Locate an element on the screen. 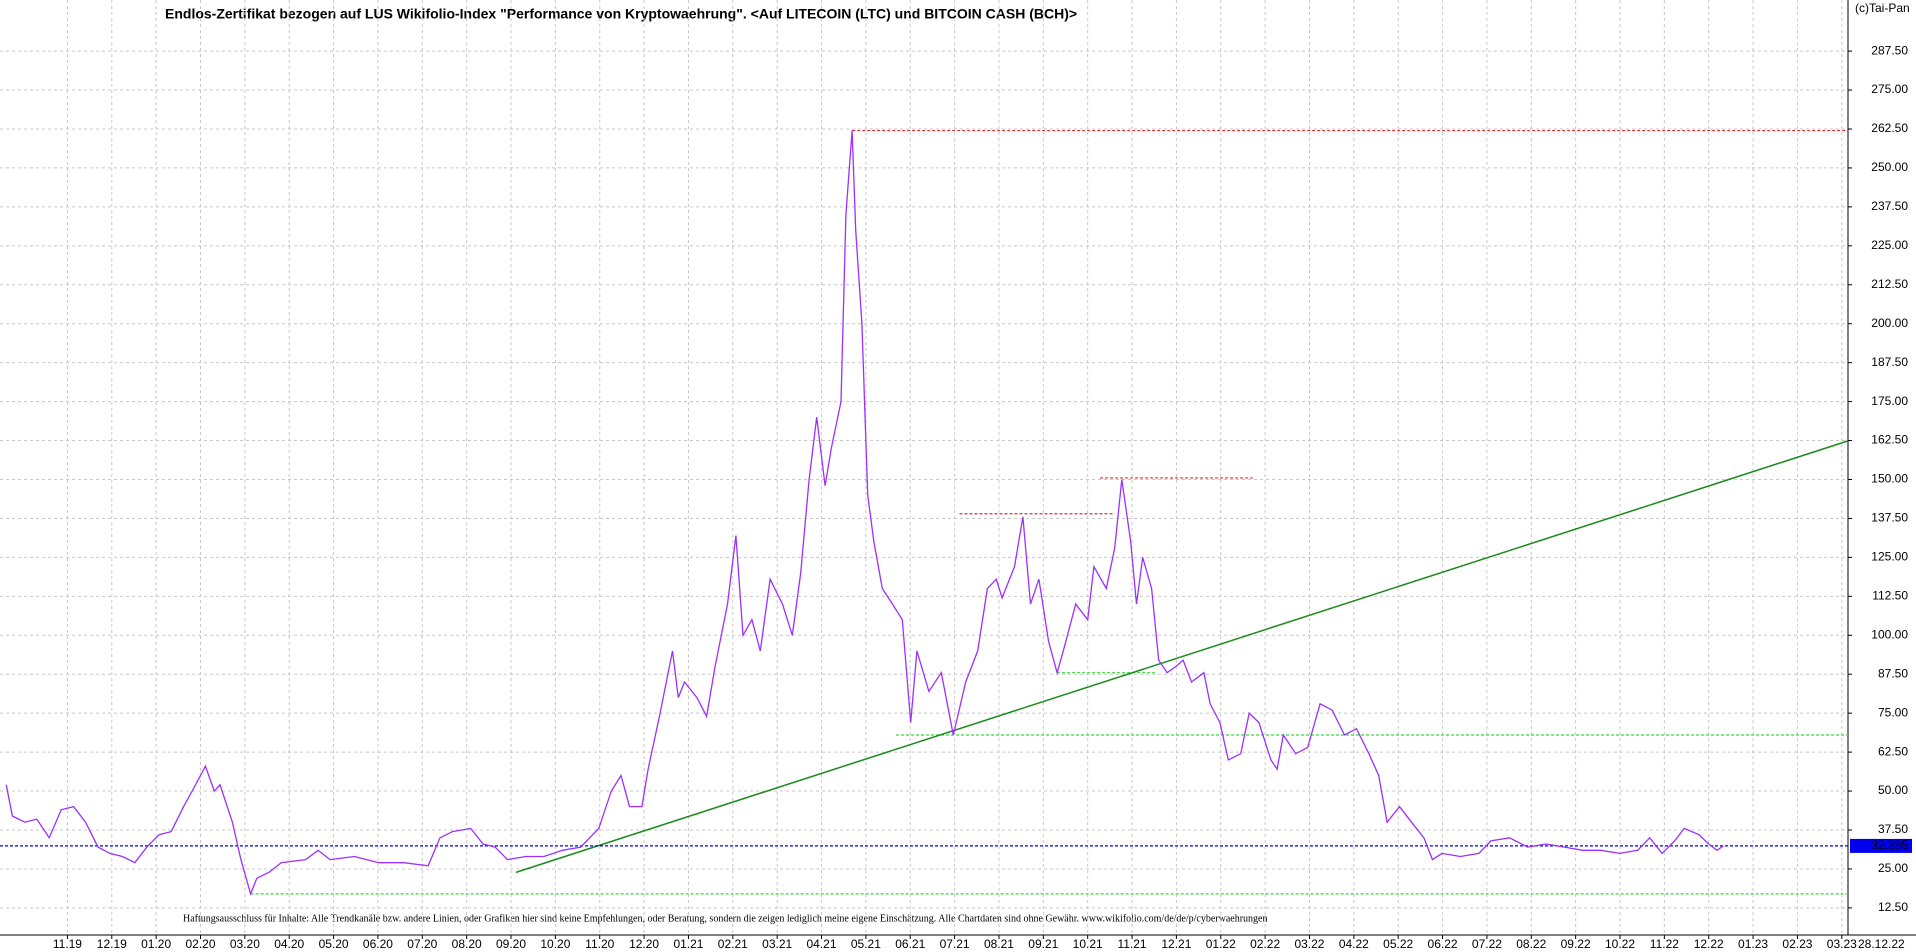 The height and width of the screenshot is (952, 1916). x-tick-label: 12.22 is located at coordinates (1709, 944).